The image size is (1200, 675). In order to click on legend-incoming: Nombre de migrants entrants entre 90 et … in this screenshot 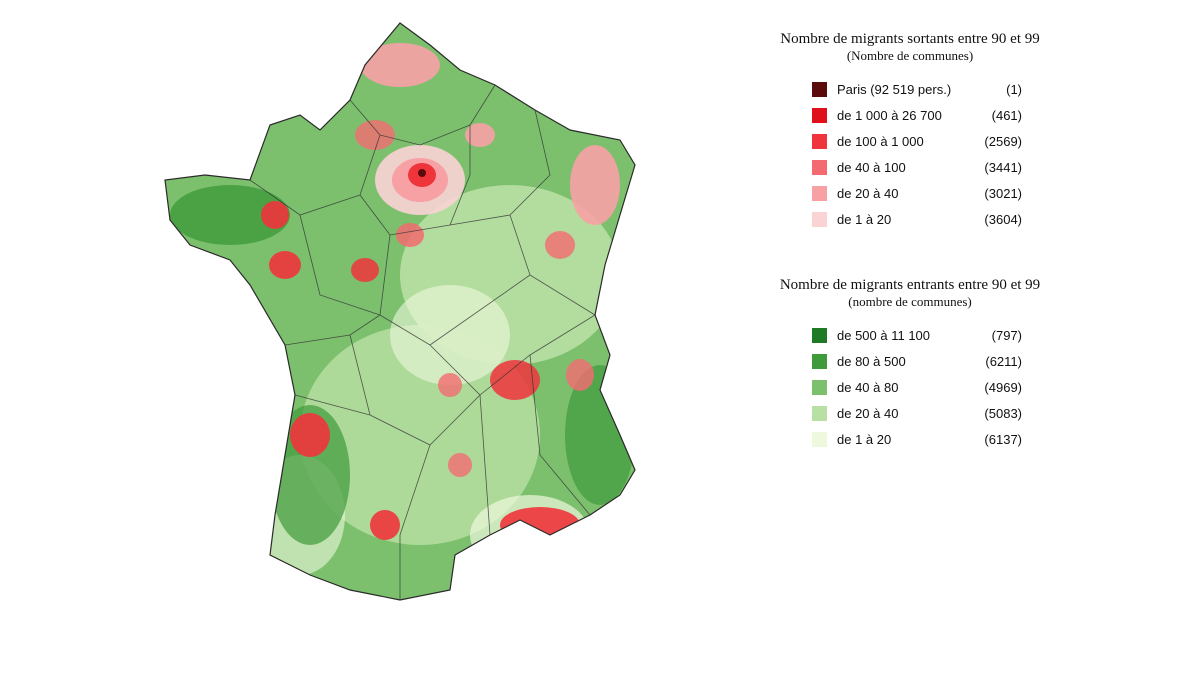, I will do `click(910, 364)`.